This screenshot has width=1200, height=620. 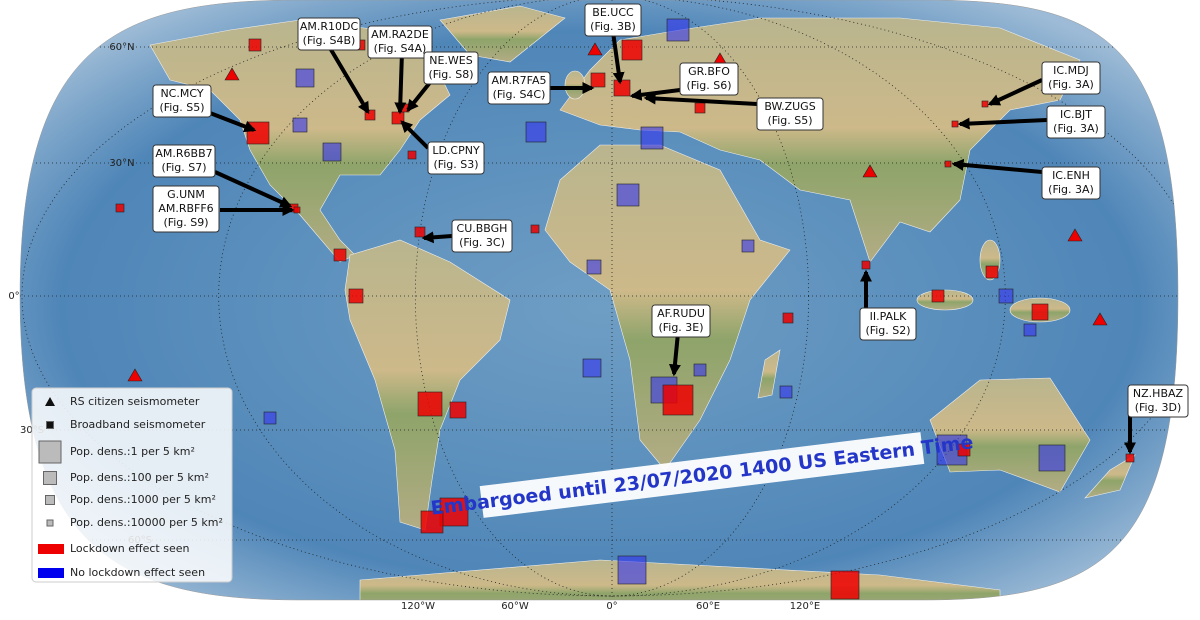 What do you see at coordinates (186, 194) in the screenshot?
I see `station-label: G.UNM` at bounding box center [186, 194].